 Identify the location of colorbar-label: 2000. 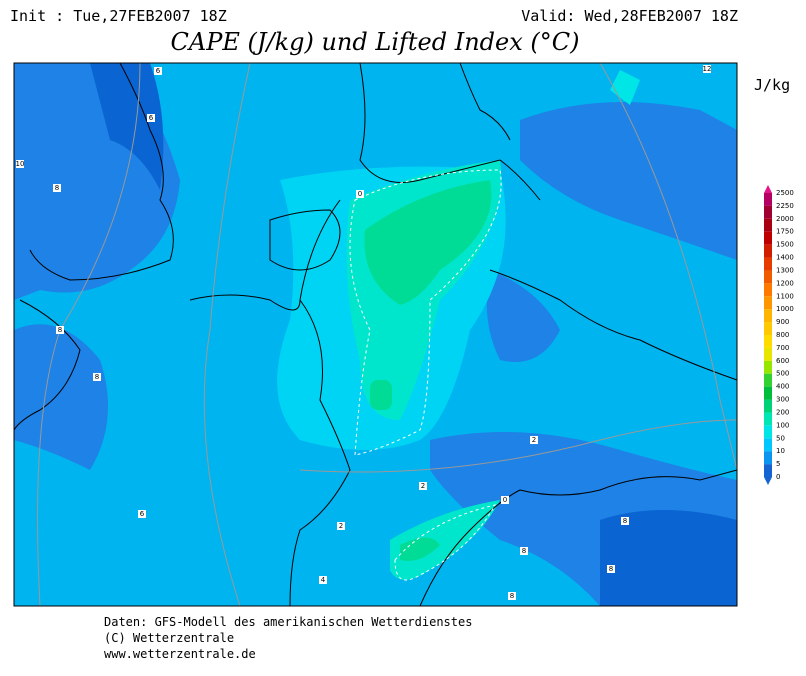
(785, 219).